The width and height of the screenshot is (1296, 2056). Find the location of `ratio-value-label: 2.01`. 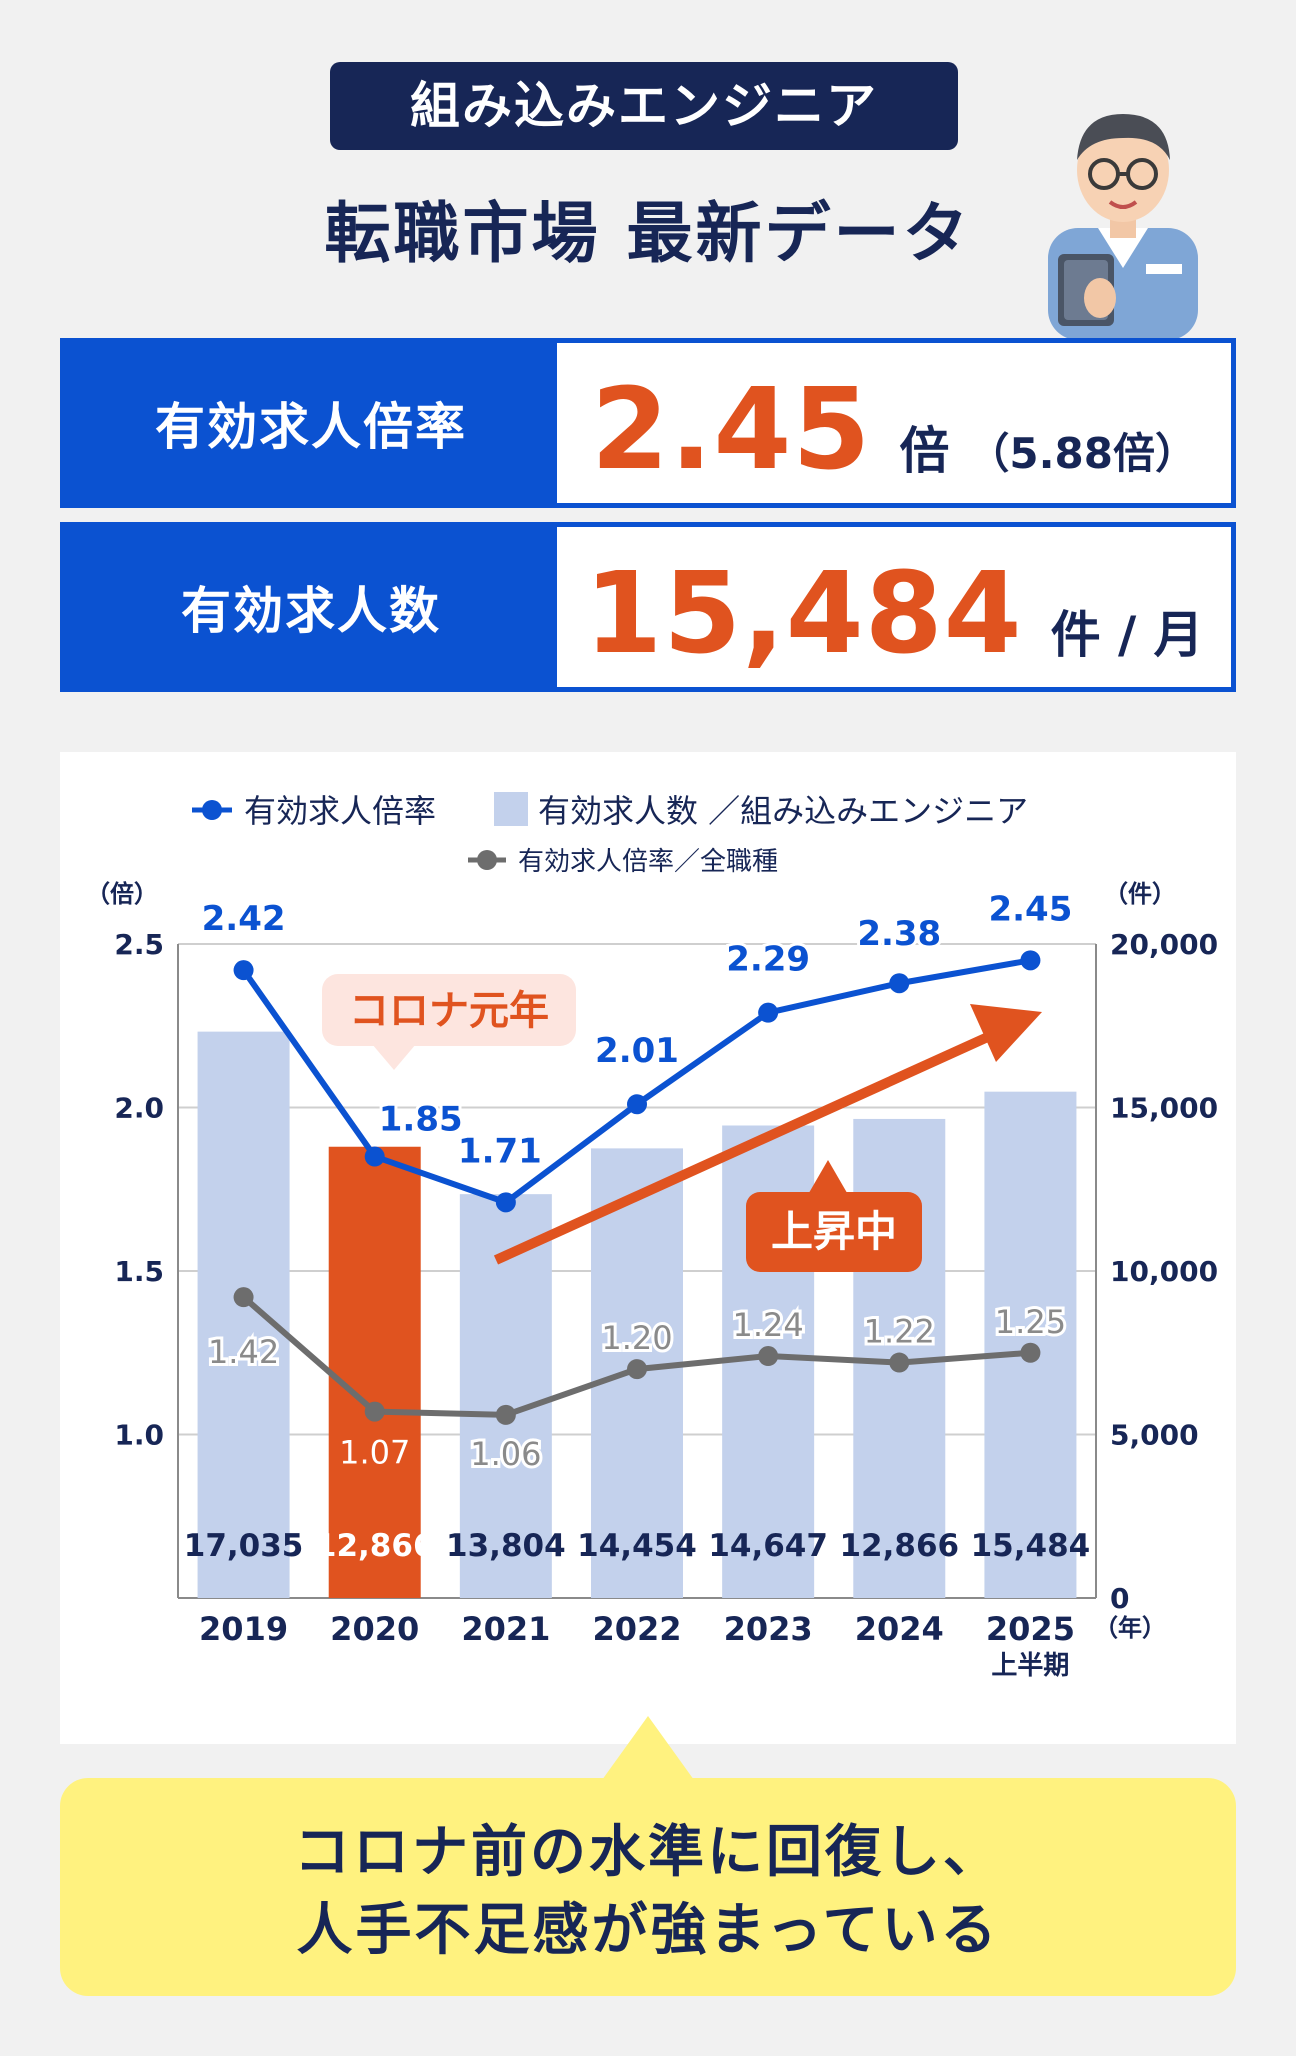

ratio-value-label: 2.01 is located at coordinates (637, 1051).